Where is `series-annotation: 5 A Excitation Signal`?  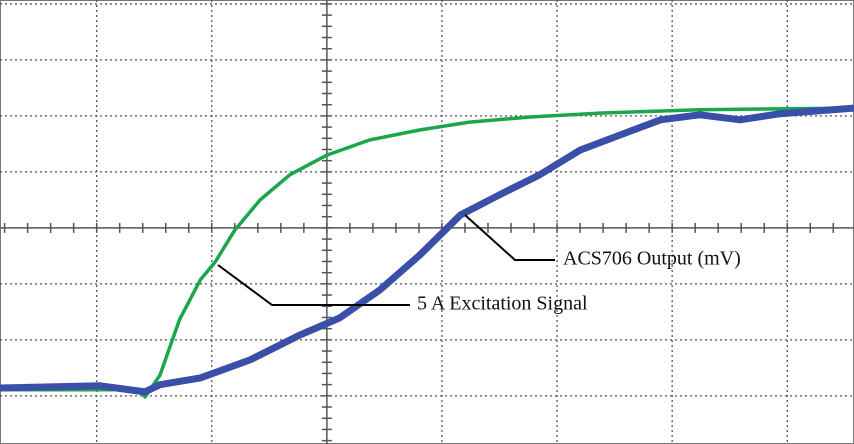
series-annotation: 5 A Excitation Signal is located at coordinates (502, 304).